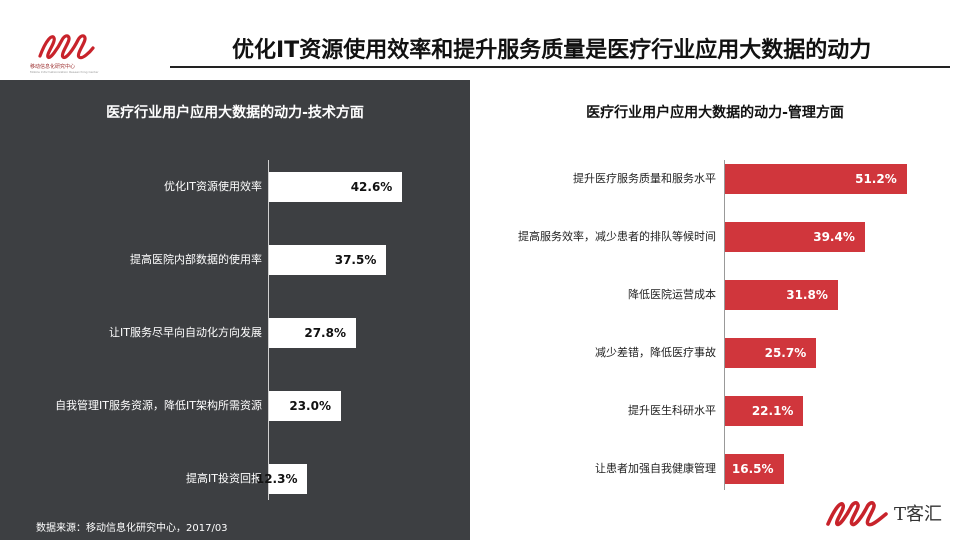 The height and width of the screenshot is (540, 960). What do you see at coordinates (834, 237) in the screenshot?
I see `value-label: 39.4%` at bounding box center [834, 237].